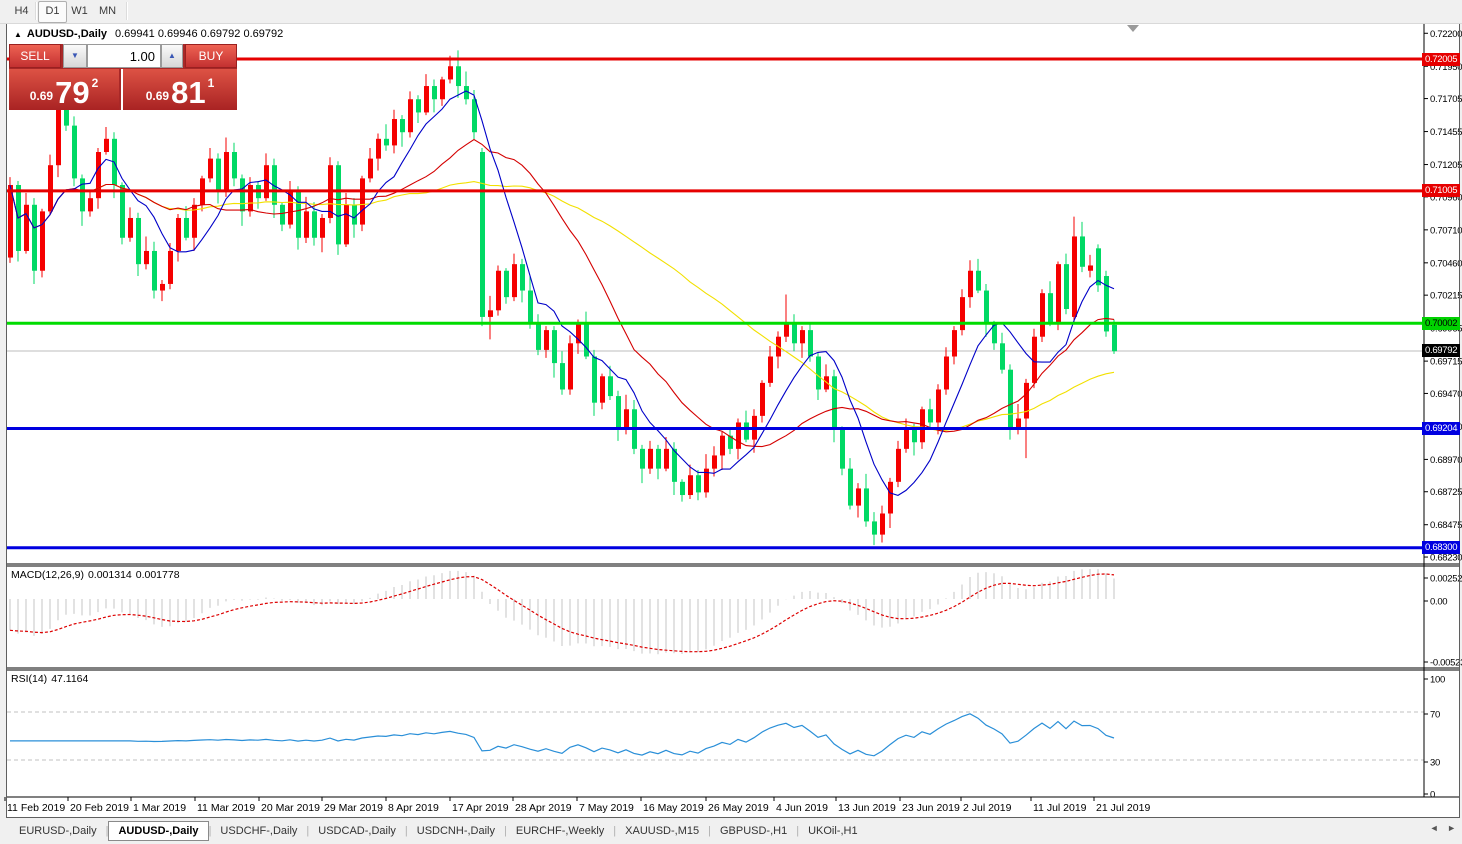 The height and width of the screenshot is (844, 1462). What do you see at coordinates (1435, 715) in the screenshot?
I see `indicator-tick-label: 70` at bounding box center [1435, 715].